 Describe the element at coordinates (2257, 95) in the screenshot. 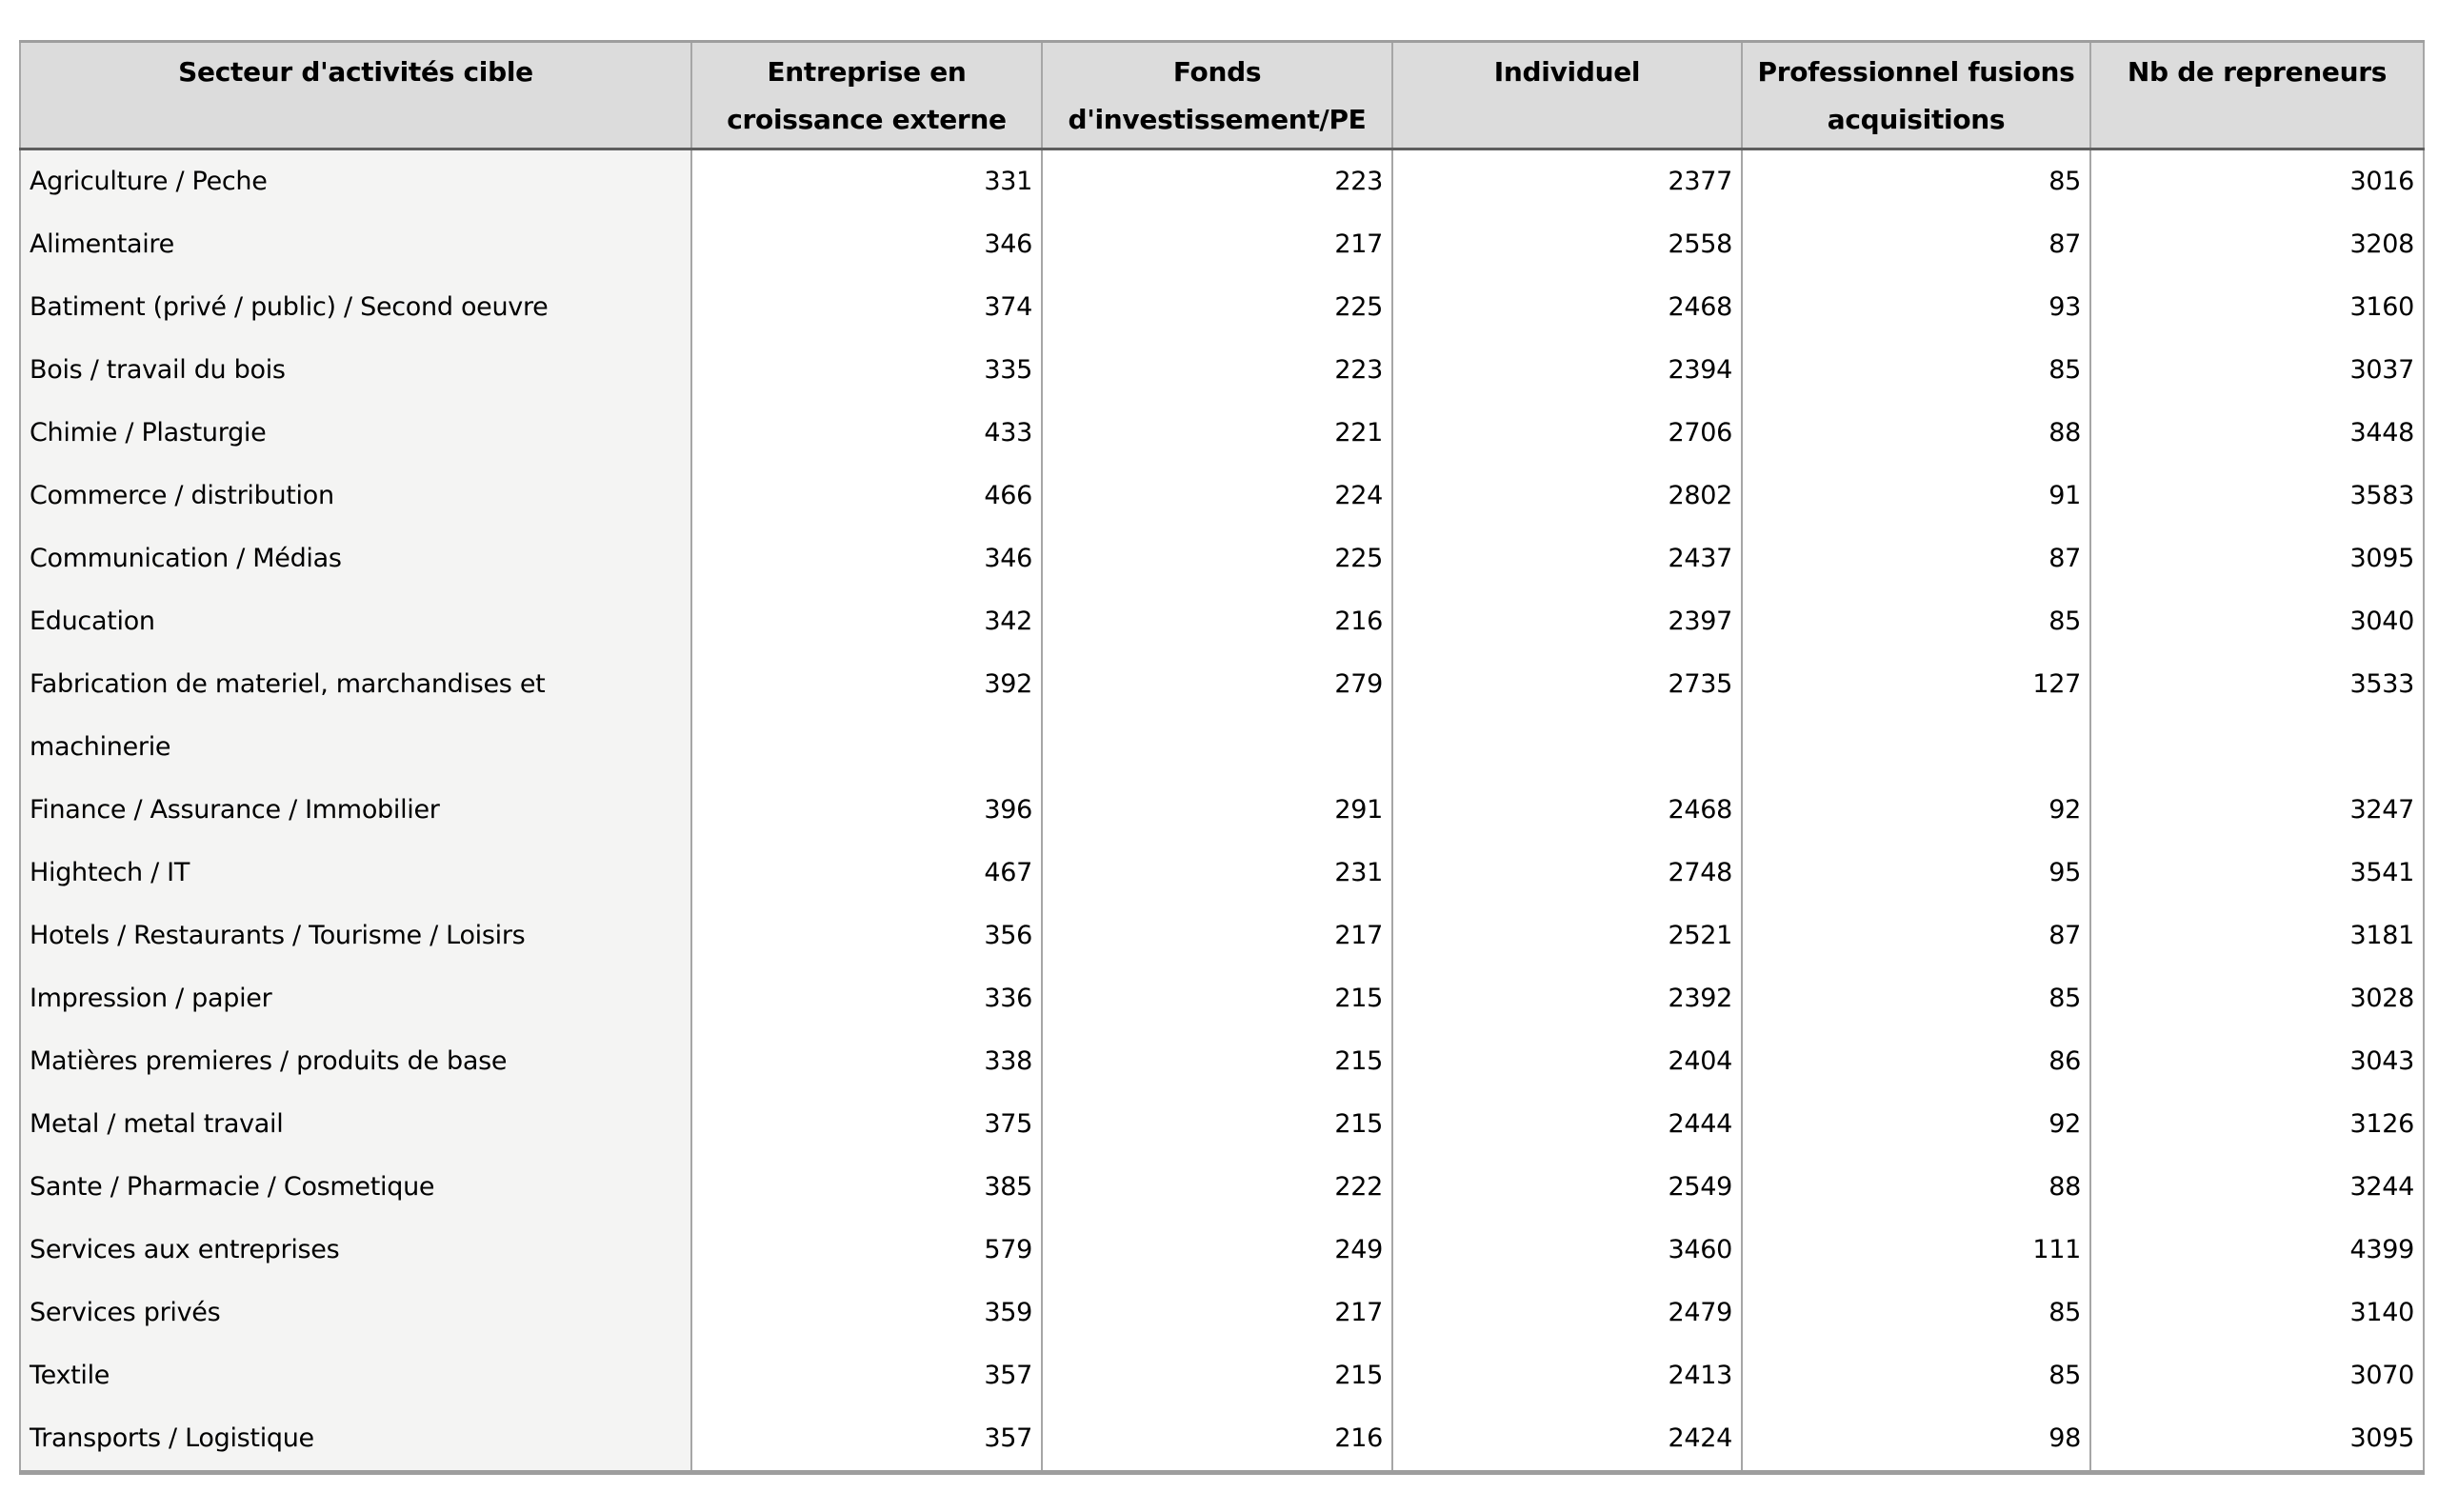

I see `header-nb-de-repreneurs: Nb de repreneurs` at that location.